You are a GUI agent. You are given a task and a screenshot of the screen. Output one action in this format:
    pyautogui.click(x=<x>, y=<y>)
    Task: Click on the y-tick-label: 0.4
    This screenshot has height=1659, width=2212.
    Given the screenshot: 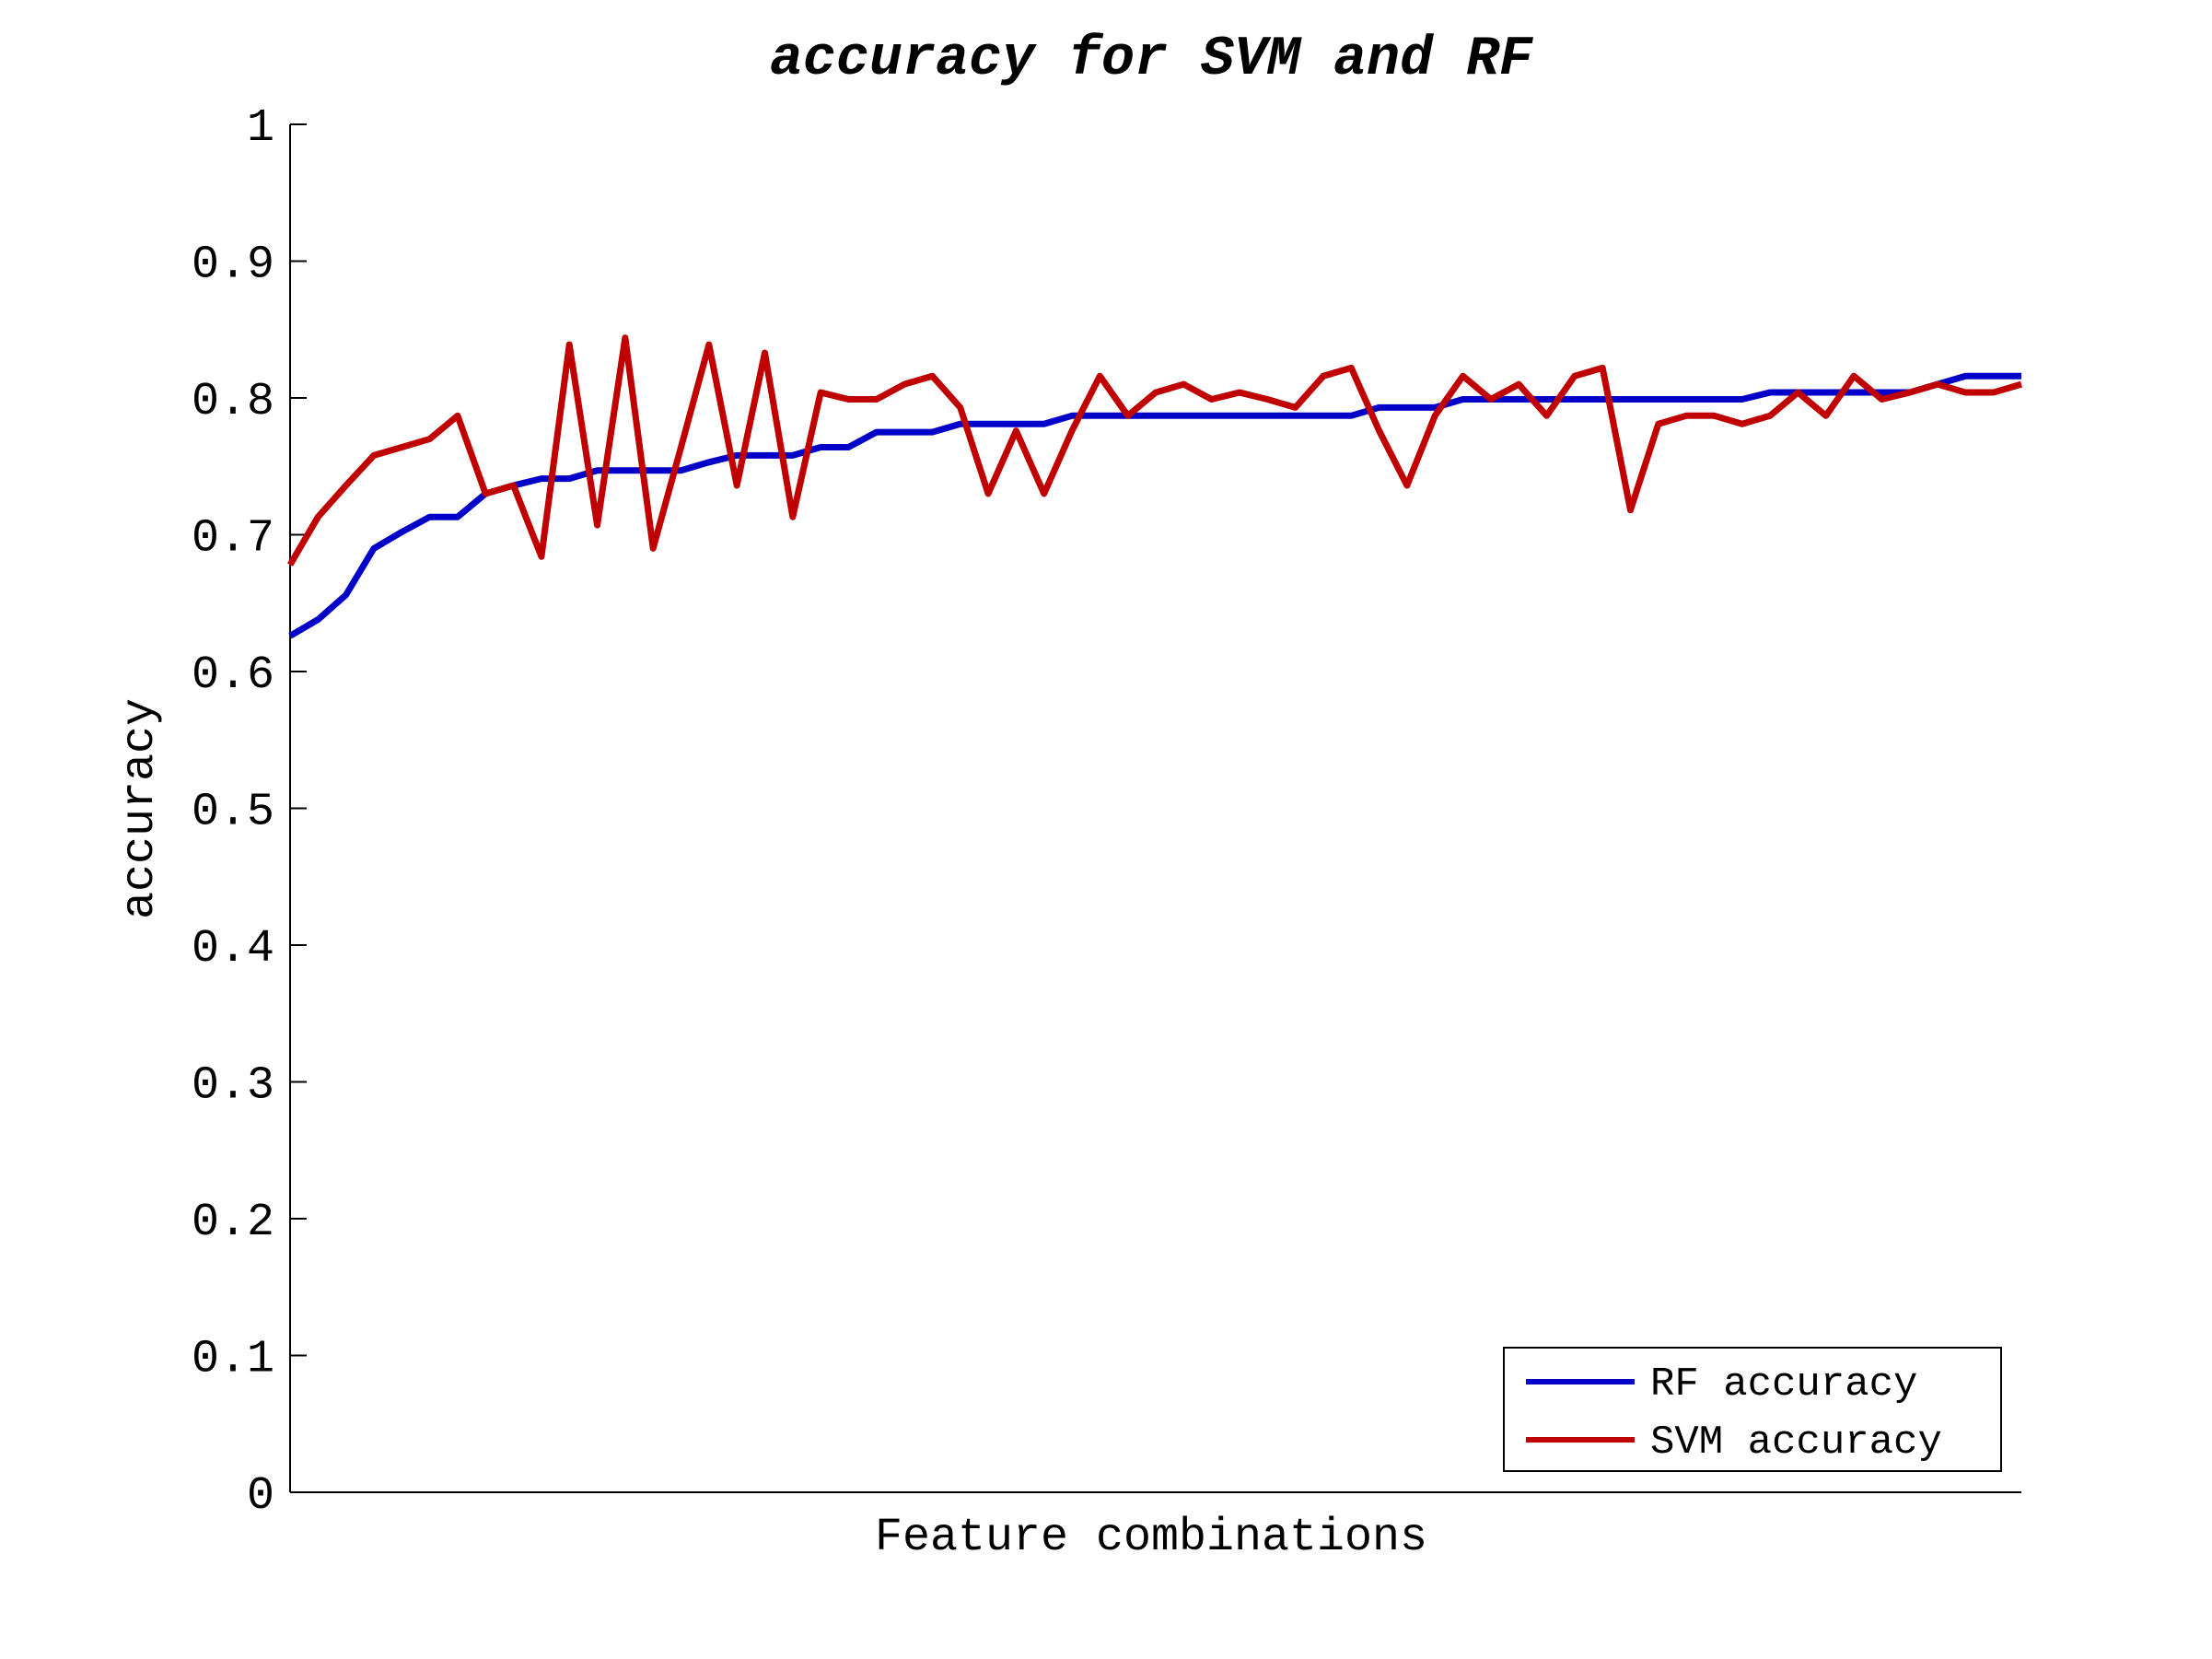 What is the action you would take?
    pyautogui.click(x=233, y=949)
    